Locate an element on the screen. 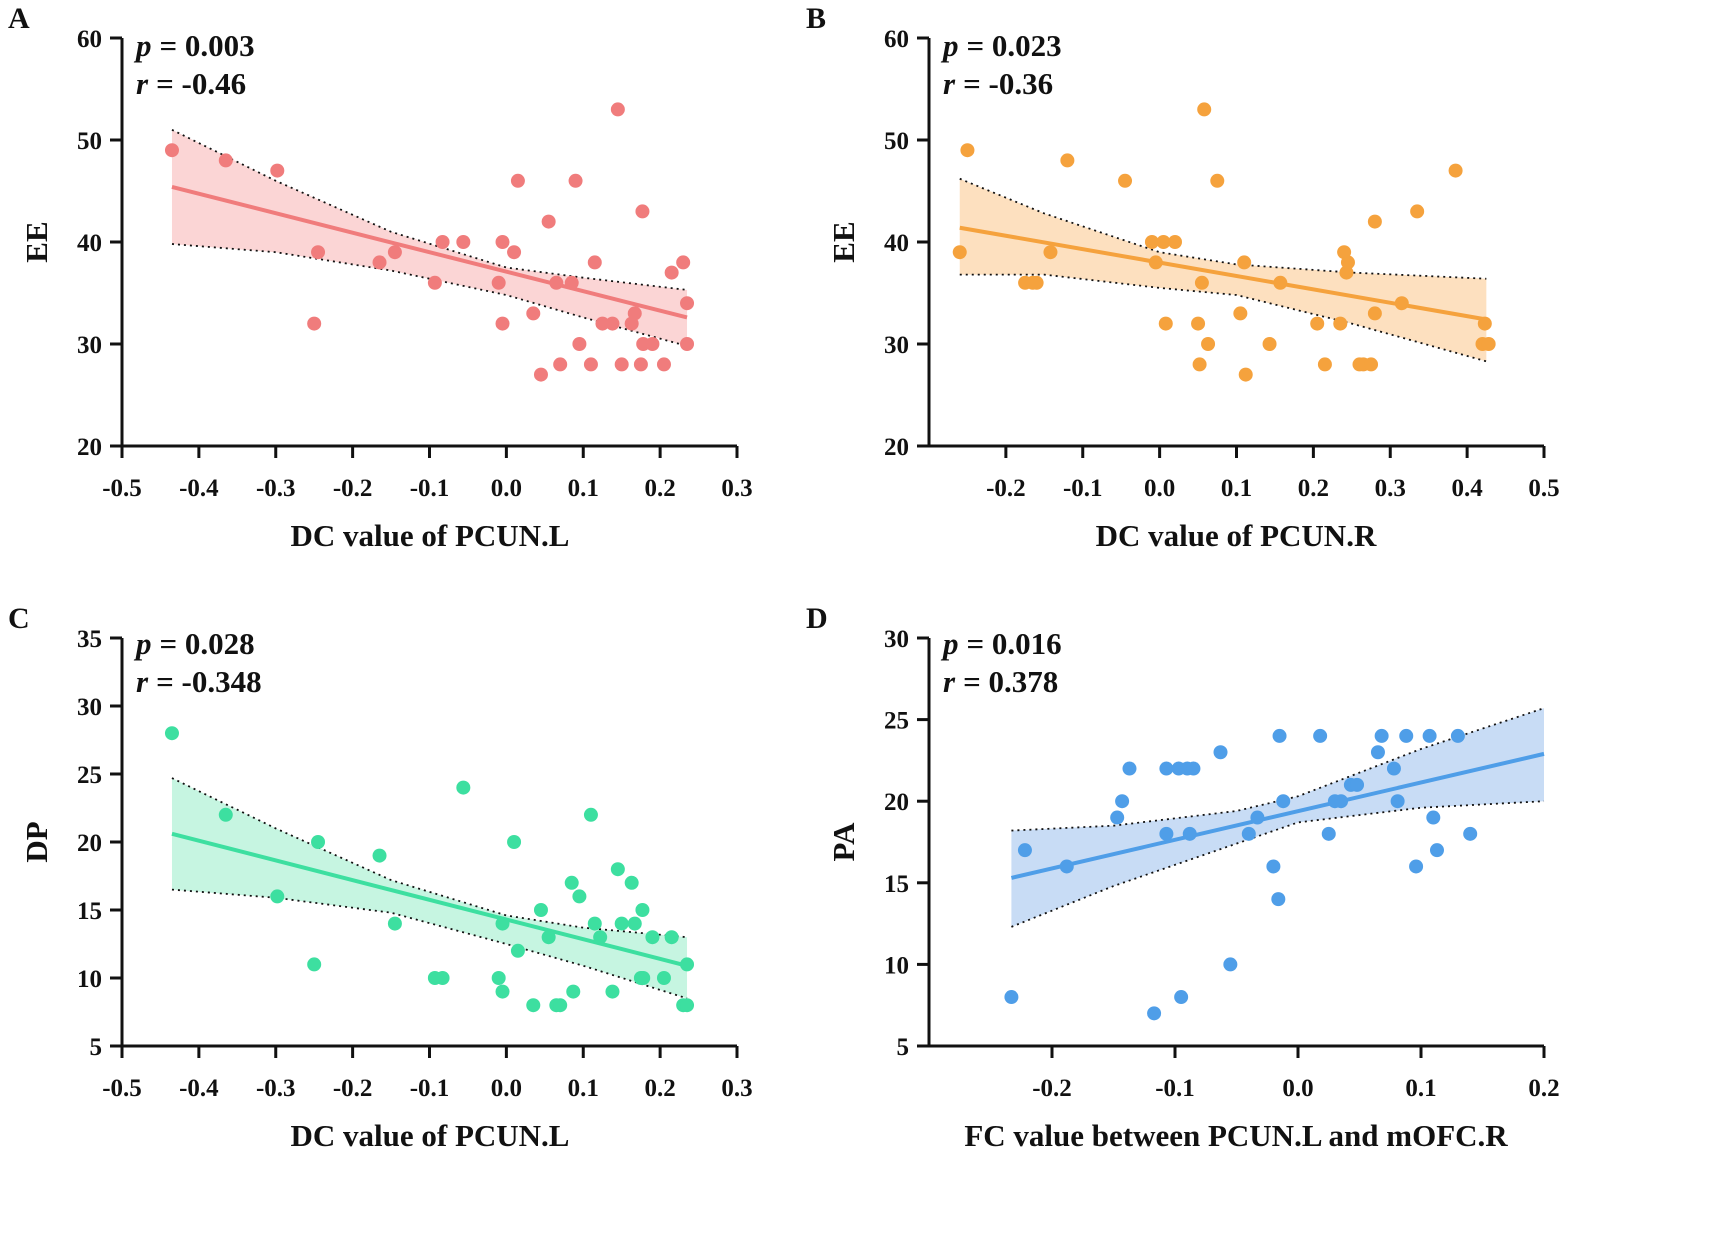 The width and height of the screenshot is (1713, 1258). p-value: = 0.016 is located at coordinates (1014, 643).